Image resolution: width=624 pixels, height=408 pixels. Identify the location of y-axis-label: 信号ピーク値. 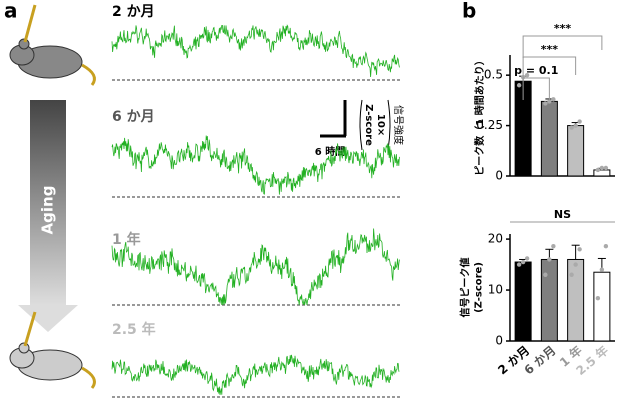
(465, 288).